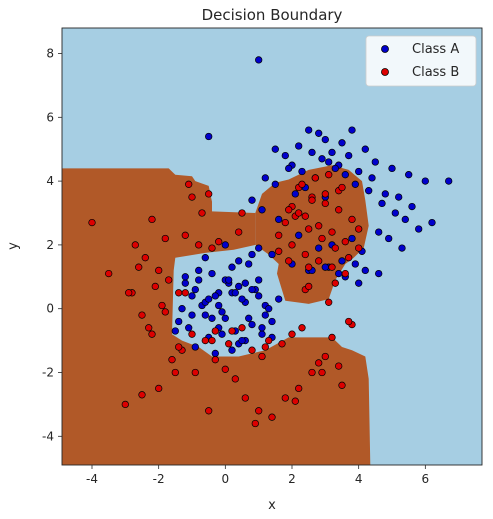  What do you see at coordinates (359, 479) in the screenshot?
I see `x-tick-label: 4` at bounding box center [359, 479].